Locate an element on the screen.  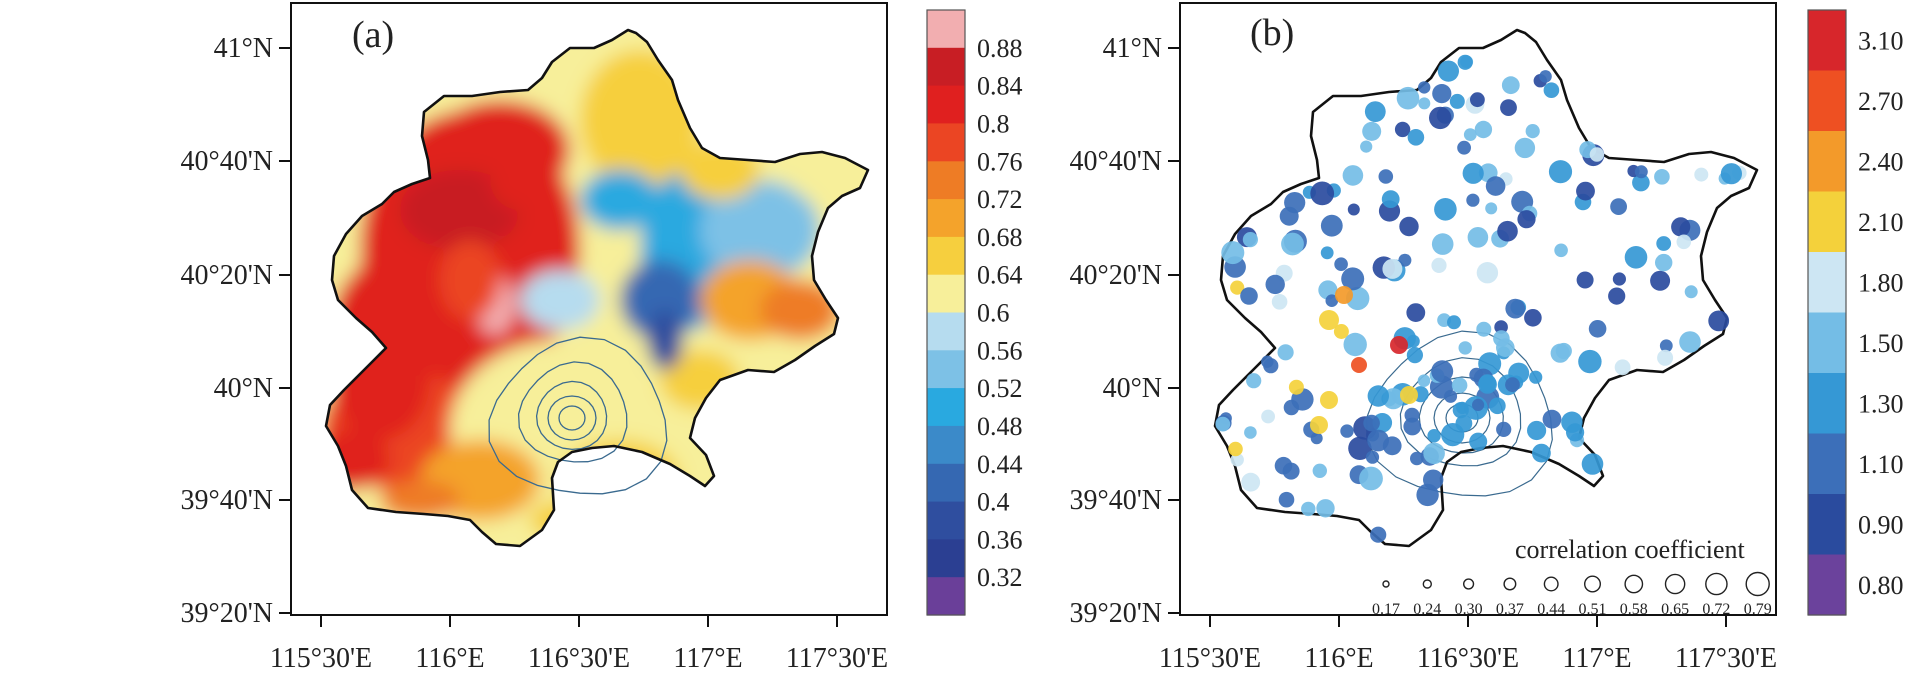
colorbar-label: 1.50 is located at coordinates (1881, 343).